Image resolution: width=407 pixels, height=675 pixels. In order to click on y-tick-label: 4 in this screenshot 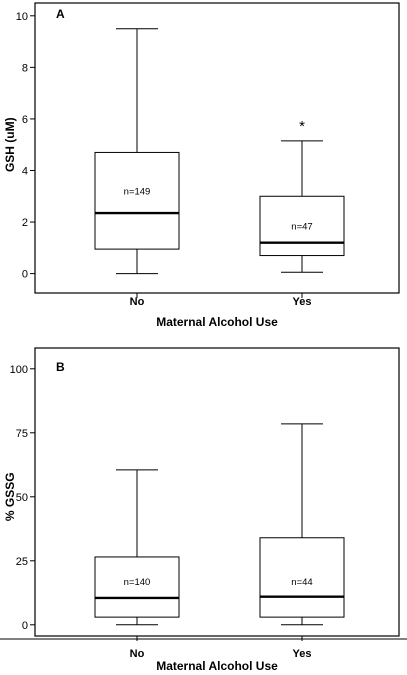, I will do `click(25, 171)`.